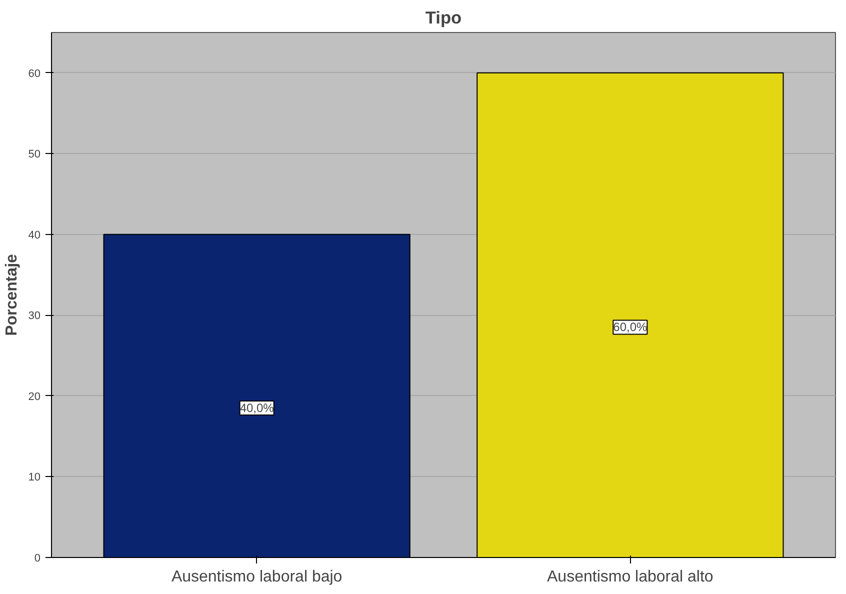 The image size is (846, 594). What do you see at coordinates (630, 577) in the screenshot?
I see `x-tick-label: Ausentismo laboral alto` at bounding box center [630, 577].